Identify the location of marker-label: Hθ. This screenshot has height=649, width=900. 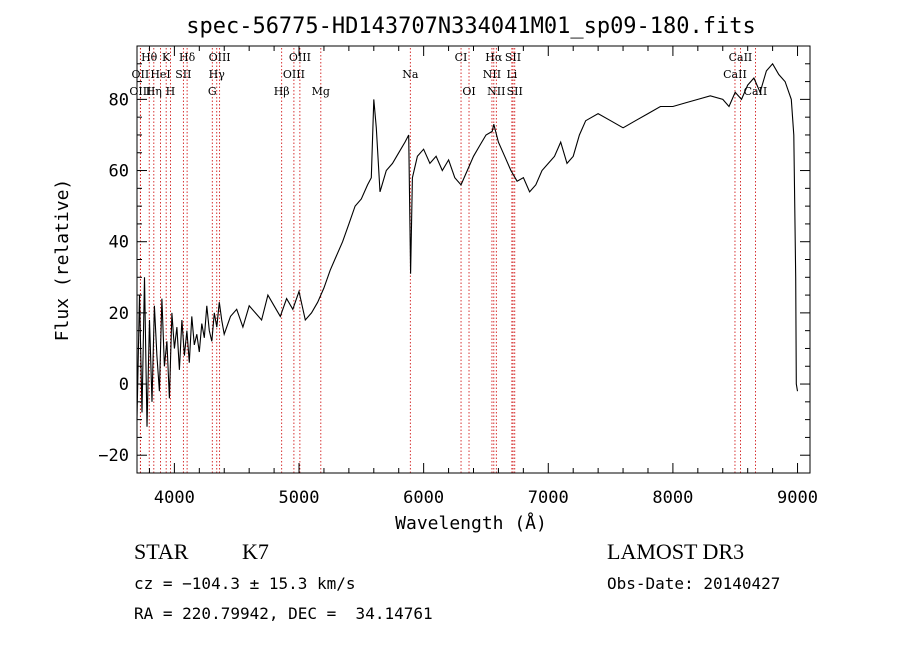
(149, 57).